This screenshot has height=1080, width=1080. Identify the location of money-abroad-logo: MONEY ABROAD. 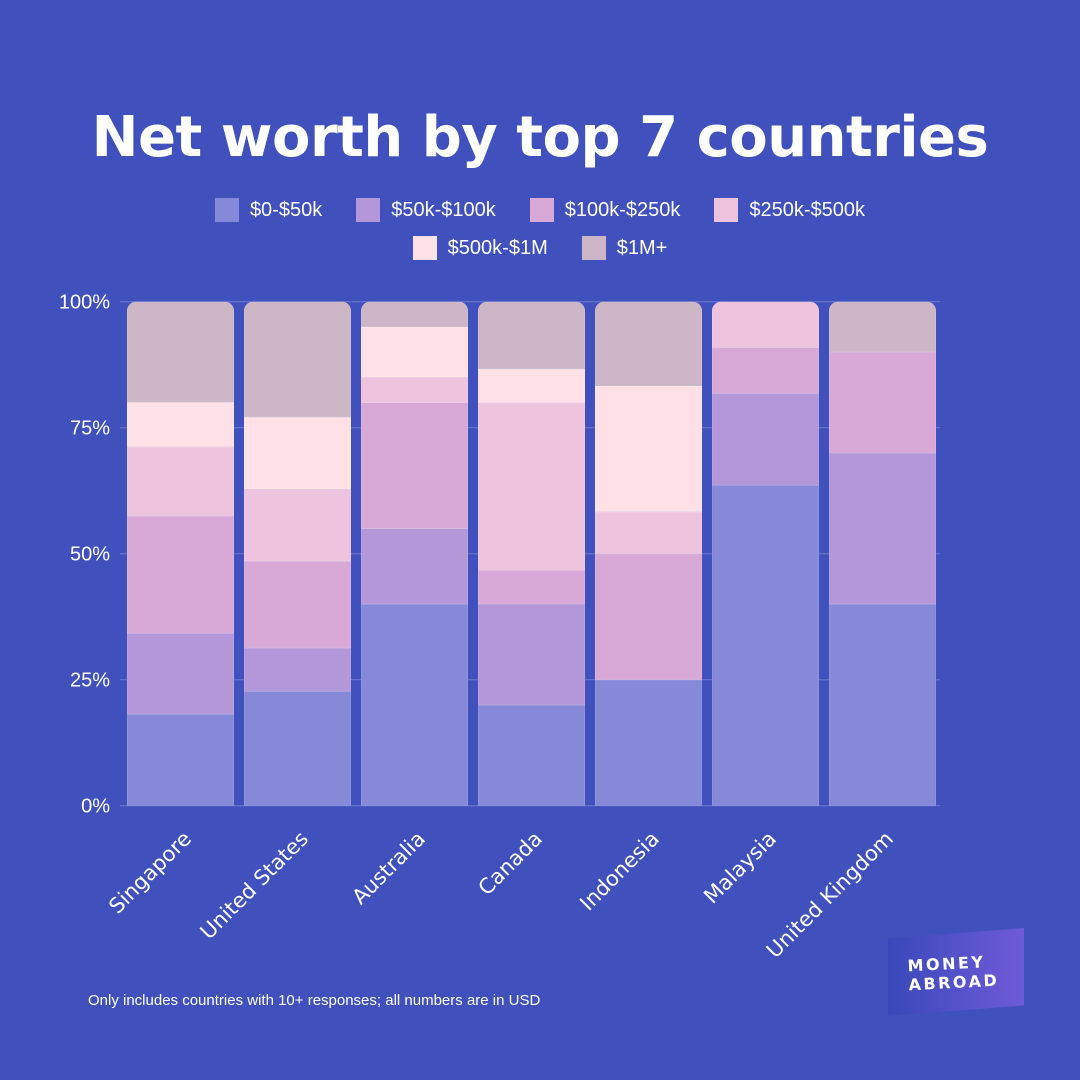
(956, 972).